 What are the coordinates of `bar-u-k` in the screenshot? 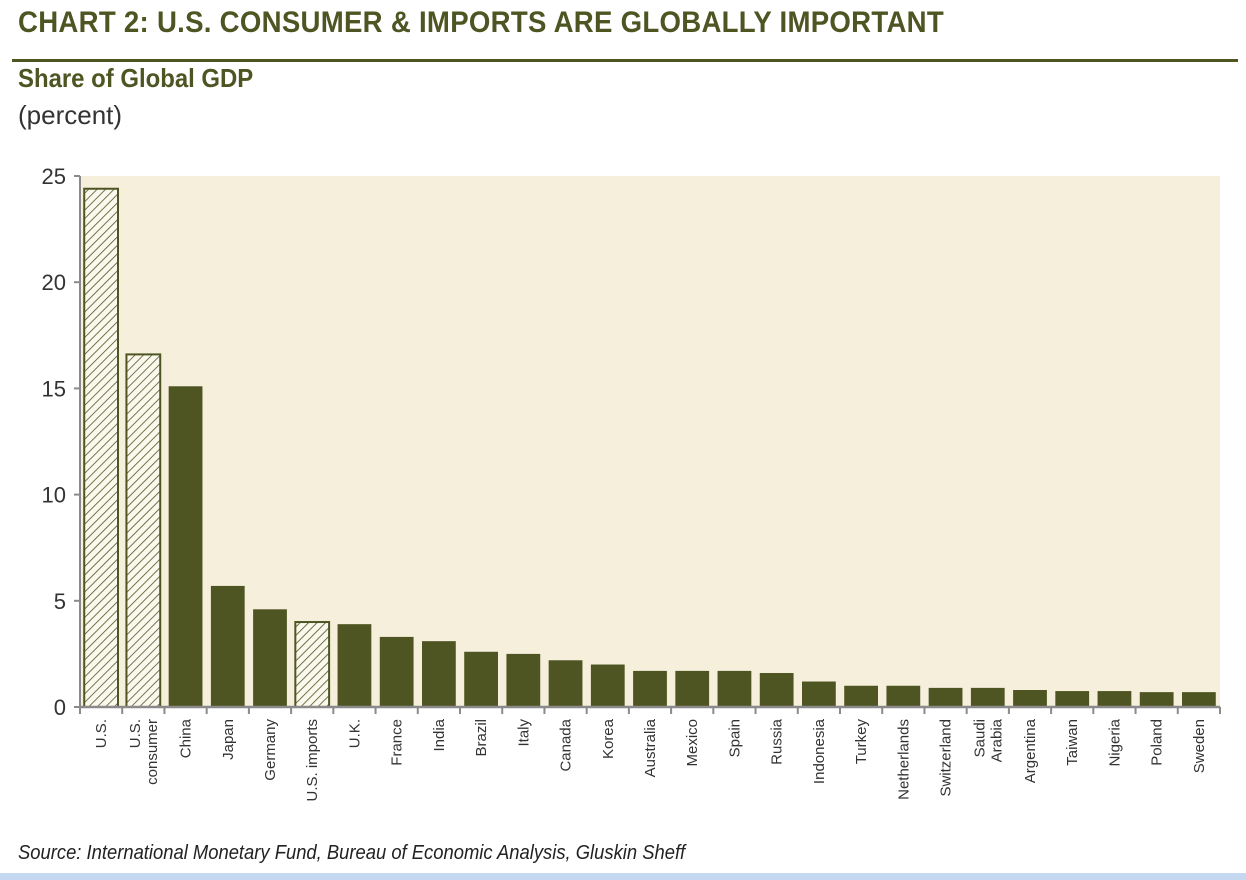 It's located at (354, 665).